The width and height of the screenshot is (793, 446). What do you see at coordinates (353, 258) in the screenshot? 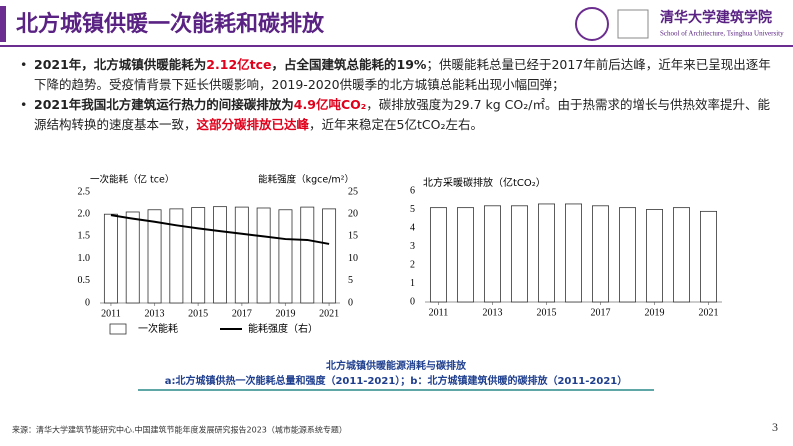
I see `y2-tick-label: 10` at bounding box center [353, 258].